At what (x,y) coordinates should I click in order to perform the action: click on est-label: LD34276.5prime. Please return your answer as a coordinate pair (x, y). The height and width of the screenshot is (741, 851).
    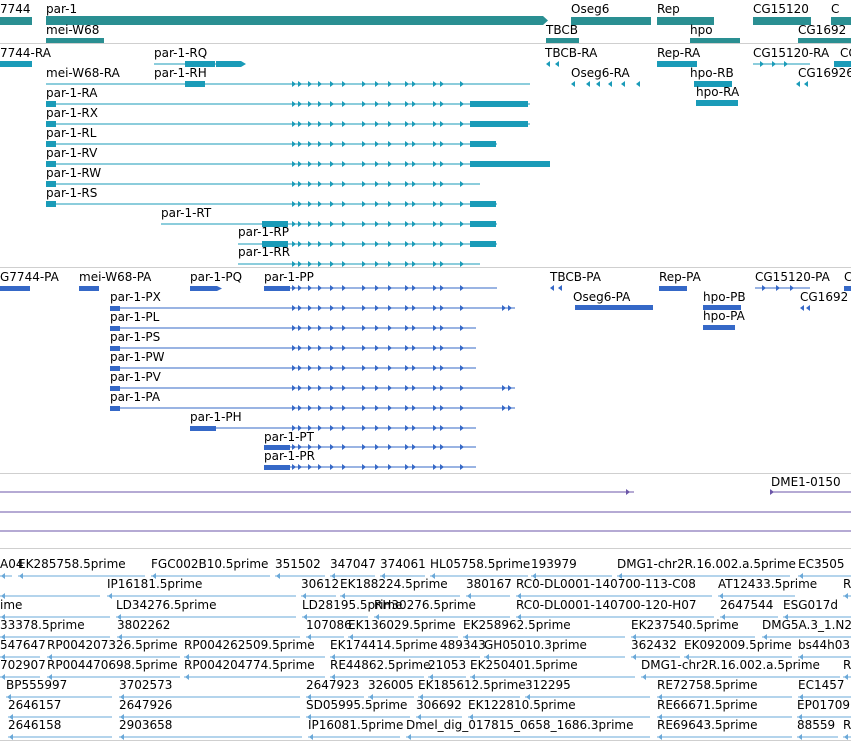
    Looking at the image, I should click on (166, 605).